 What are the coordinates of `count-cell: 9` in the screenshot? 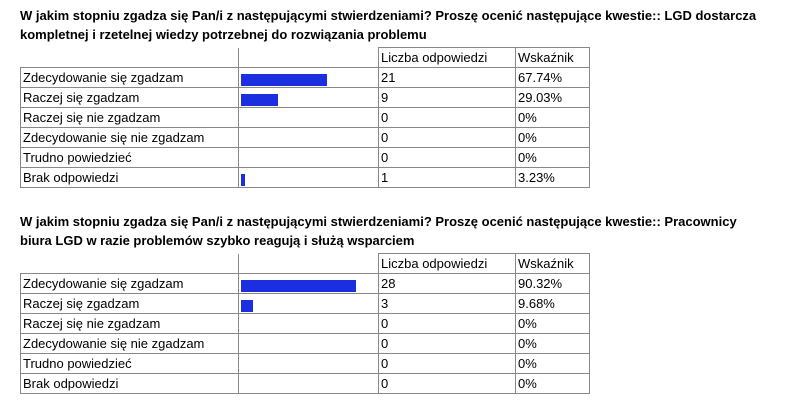 It's located at (447, 97).